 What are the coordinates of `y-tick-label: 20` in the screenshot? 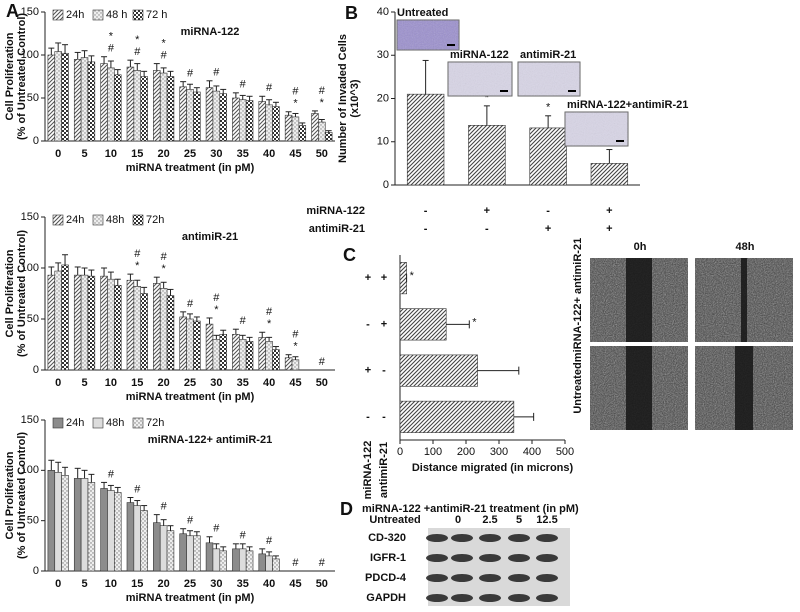 It's located at (383, 98).